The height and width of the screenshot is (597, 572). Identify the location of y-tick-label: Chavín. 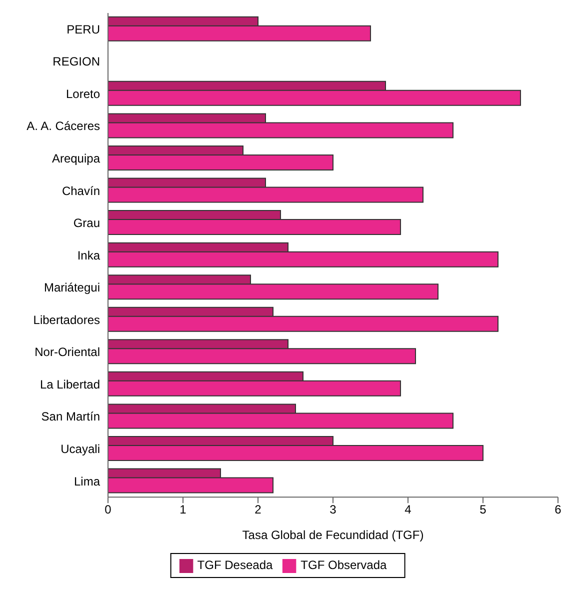
(81, 191).